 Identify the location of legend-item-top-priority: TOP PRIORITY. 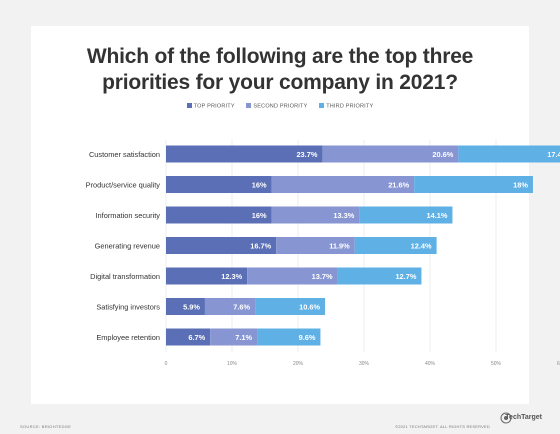
(210, 106).